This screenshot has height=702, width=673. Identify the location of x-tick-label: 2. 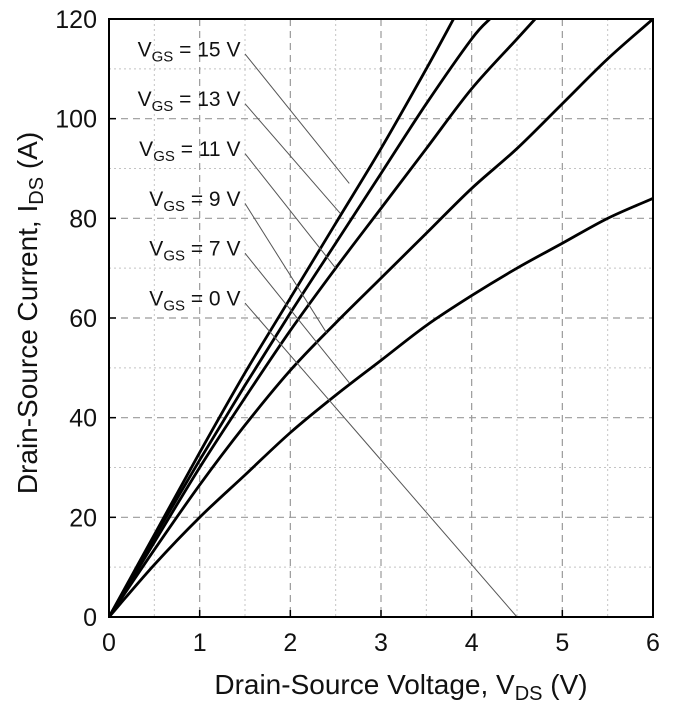
(290, 643).